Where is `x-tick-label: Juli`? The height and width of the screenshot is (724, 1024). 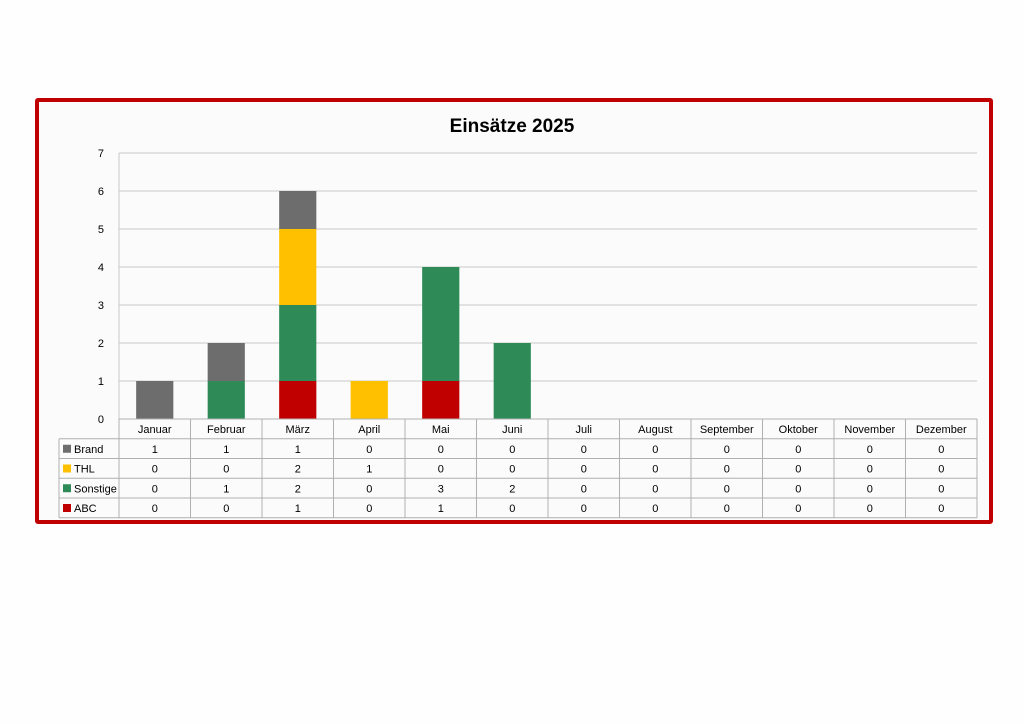 x-tick-label: Juli is located at coordinates (583, 430).